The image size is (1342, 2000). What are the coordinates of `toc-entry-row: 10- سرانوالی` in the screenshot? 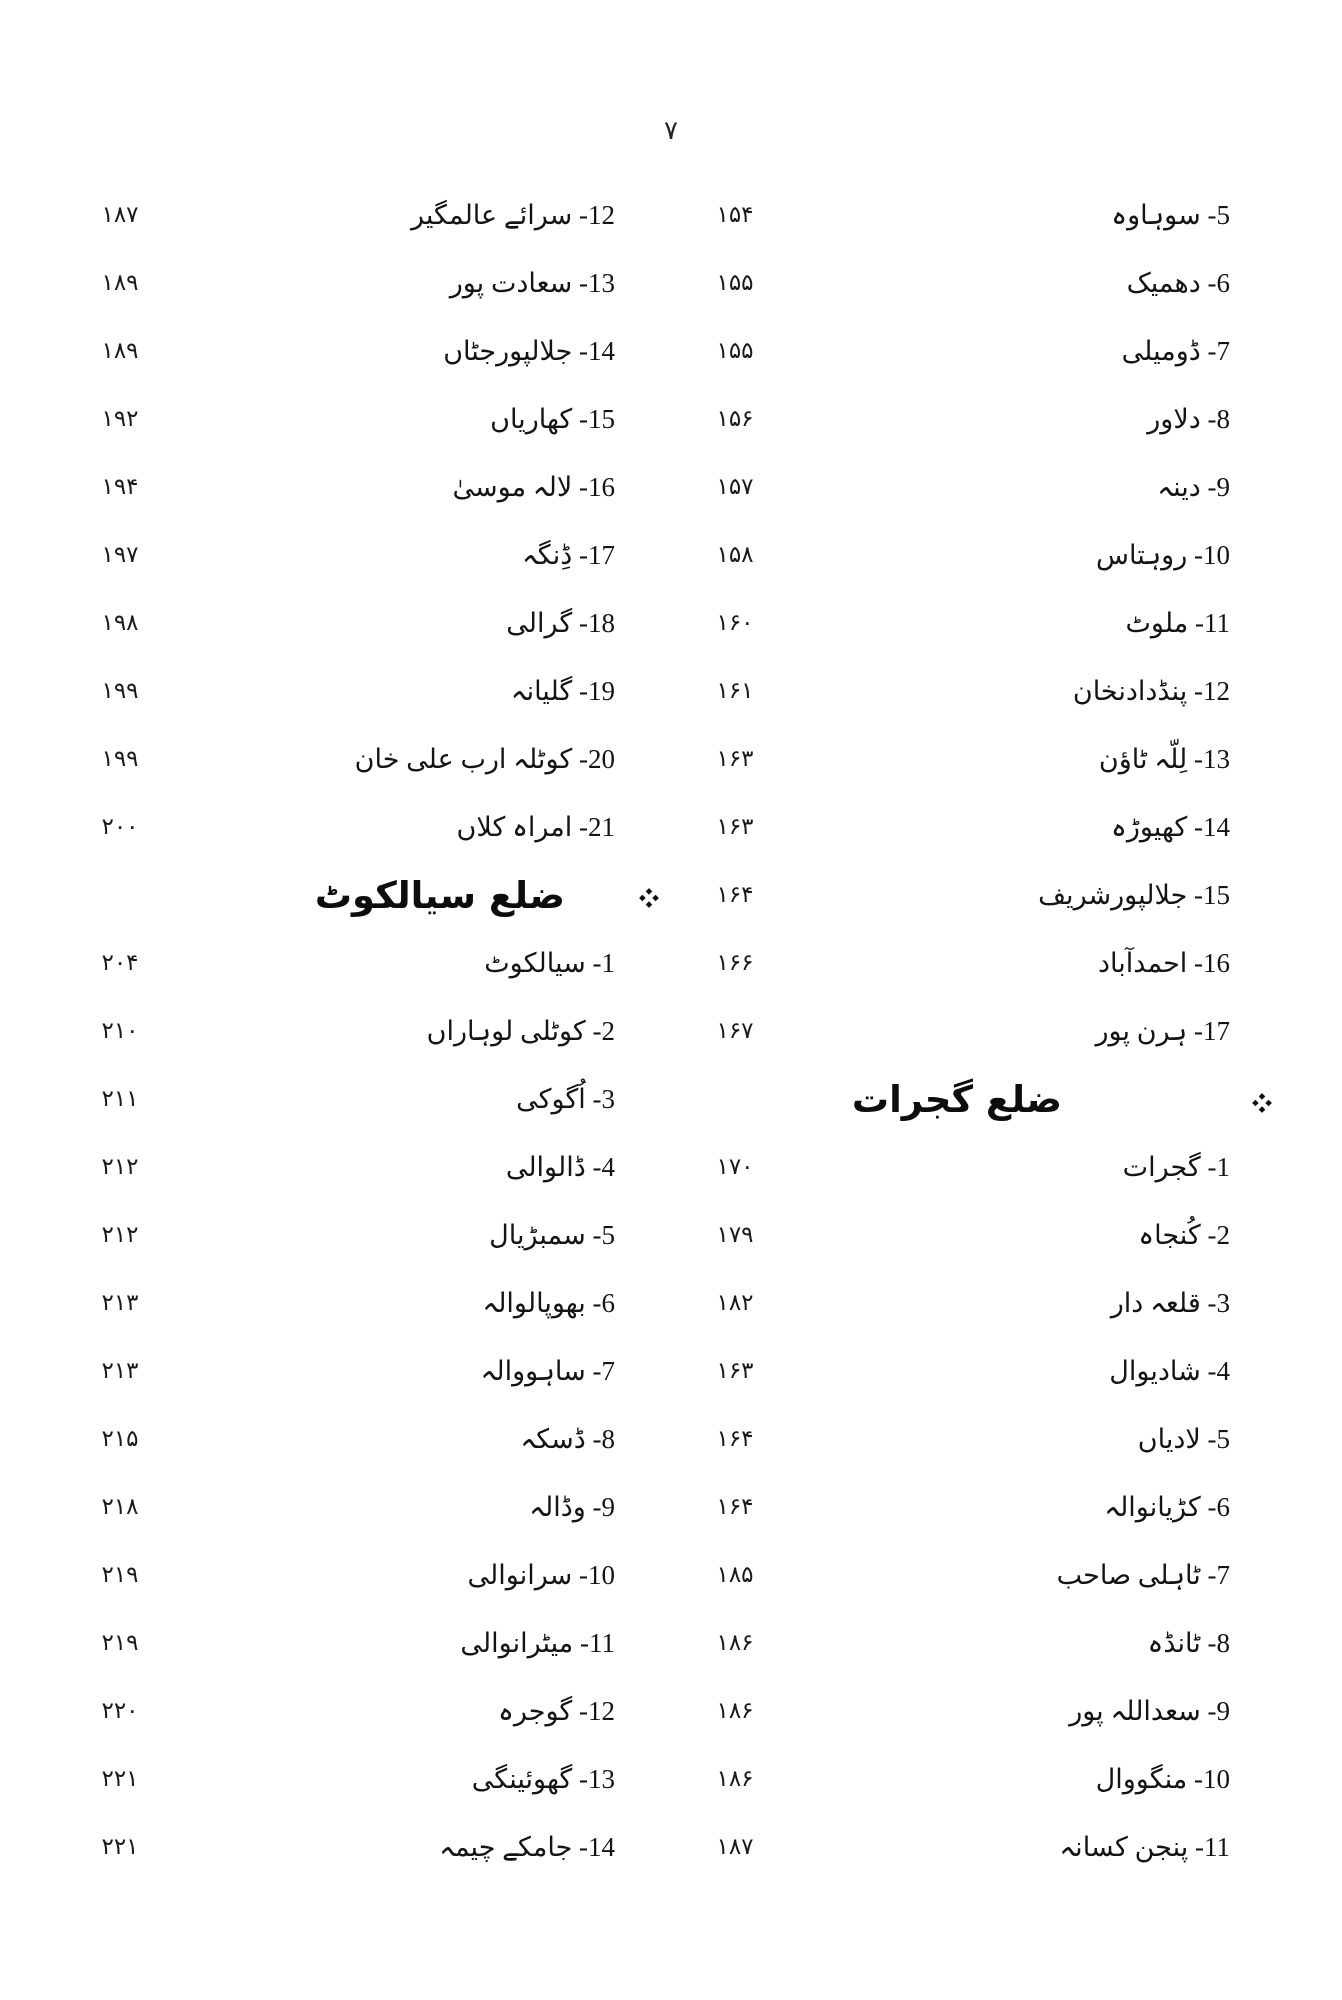 It's located at (387, 1575).